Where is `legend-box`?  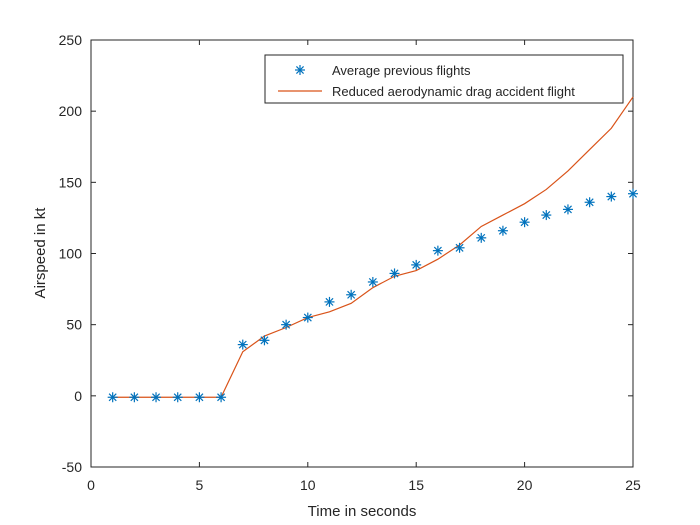 legend-box is located at coordinates (444, 79).